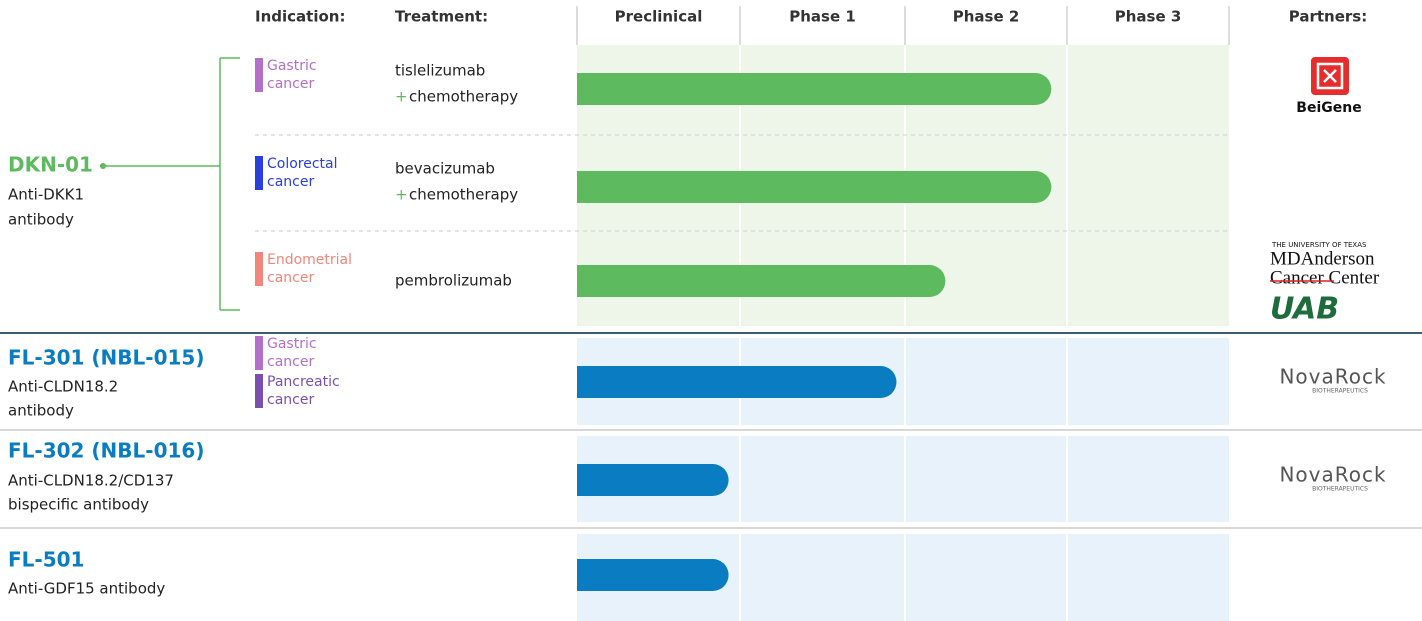 This screenshot has width=1422, height=621. What do you see at coordinates (302, 164) in the screenshot?
I see `indication-label: Colorectal` at bounding box center [302, 164].